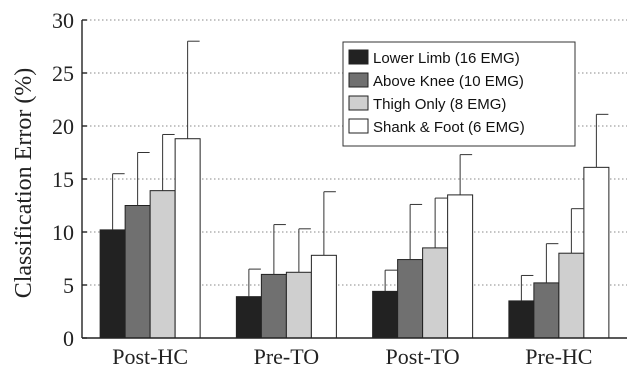 Image resolution: width=633 pixels, height=372 pixels. I want to click on legend-entry: Above Knee (10 EMG), so click(448, 81).